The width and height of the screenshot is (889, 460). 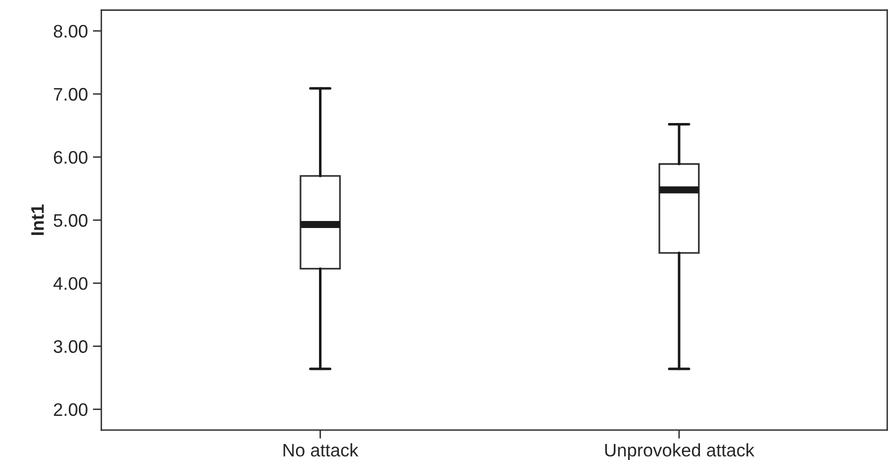 What do you see at coordinates (37, 219) in the screenshot?
I see `y-axis-title: Int1` at bounding box center [37, 219].